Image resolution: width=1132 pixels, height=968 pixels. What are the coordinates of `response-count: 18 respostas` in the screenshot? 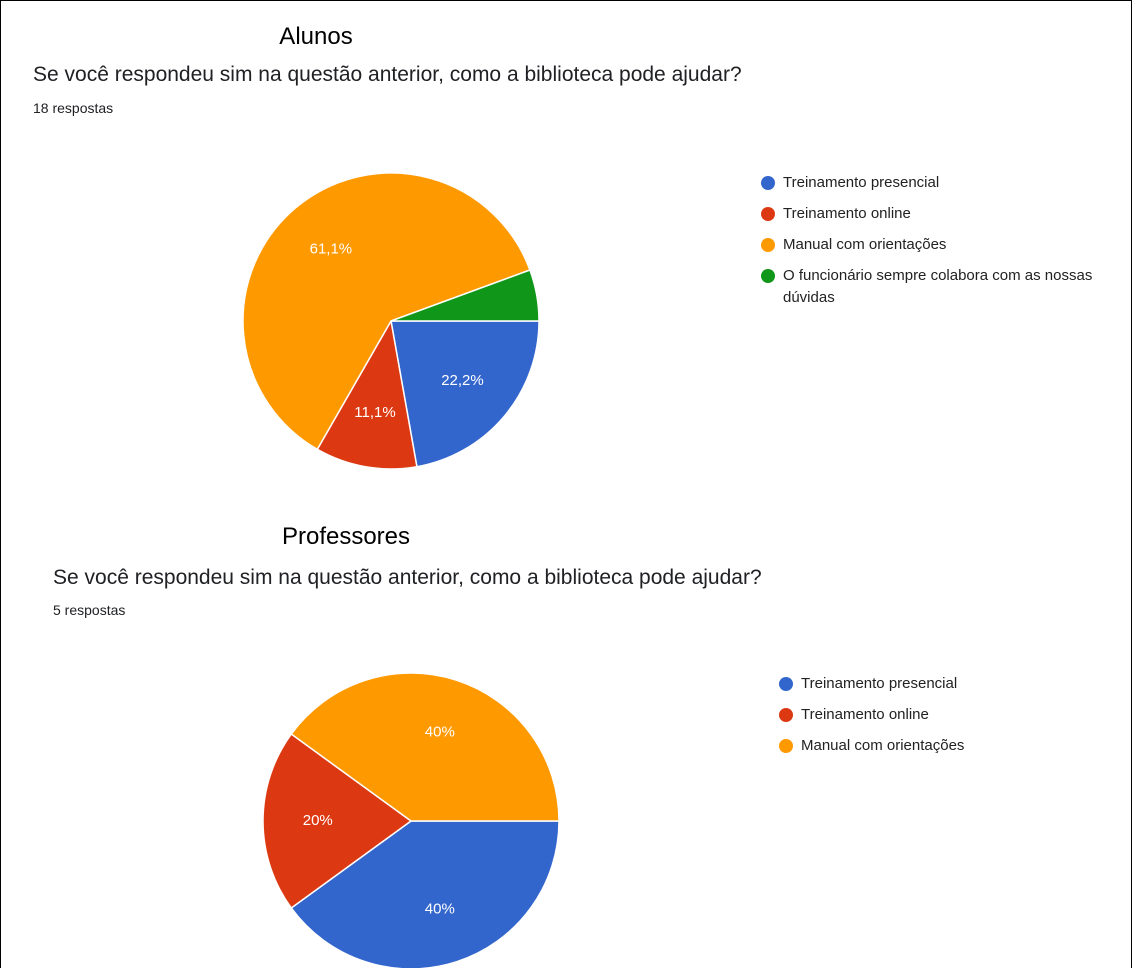 It's located at (73, 108).